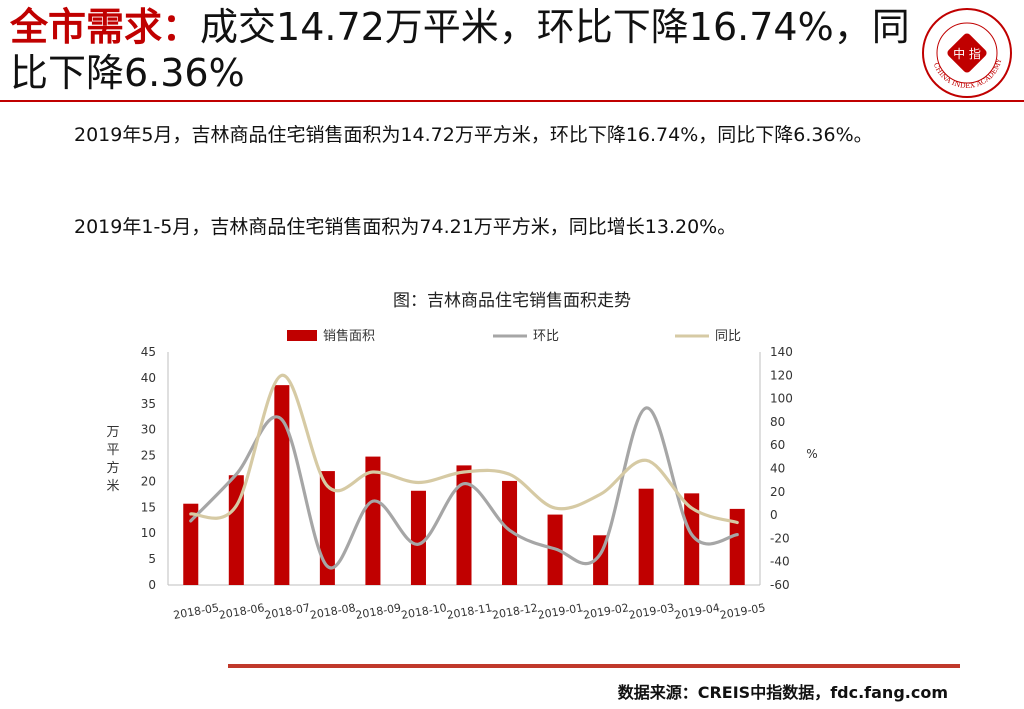 The width and height of the screenshot is (1024, 709). I want to click on x-tick-label: 2018-12, so click(515, 611).